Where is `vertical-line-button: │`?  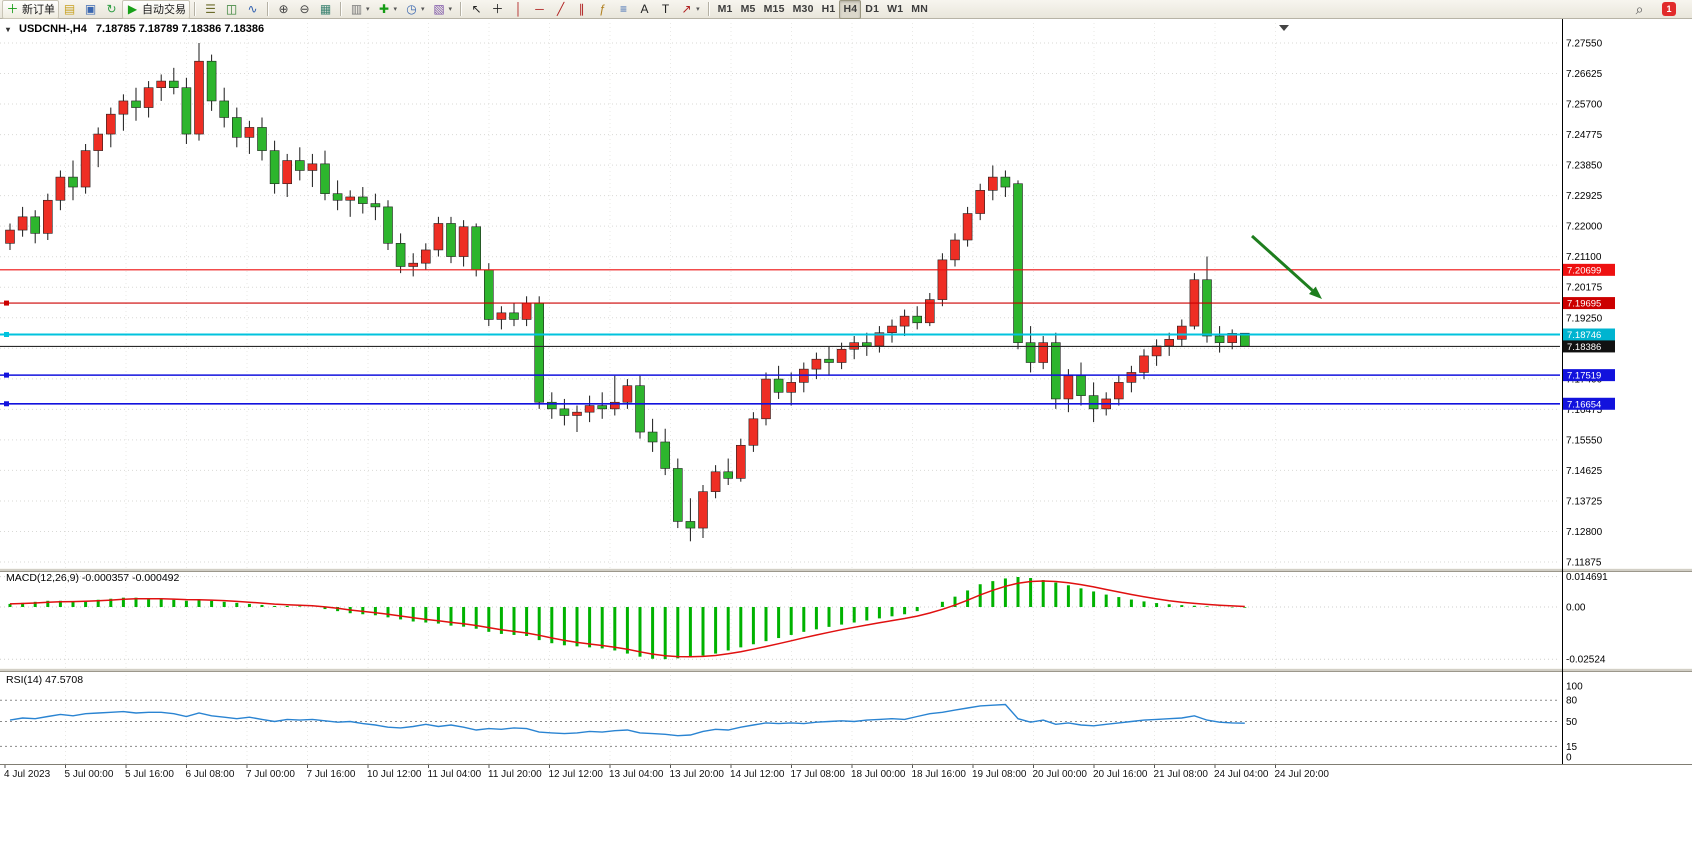 vertical-line-button: │ is located at coordinates (518, 9).